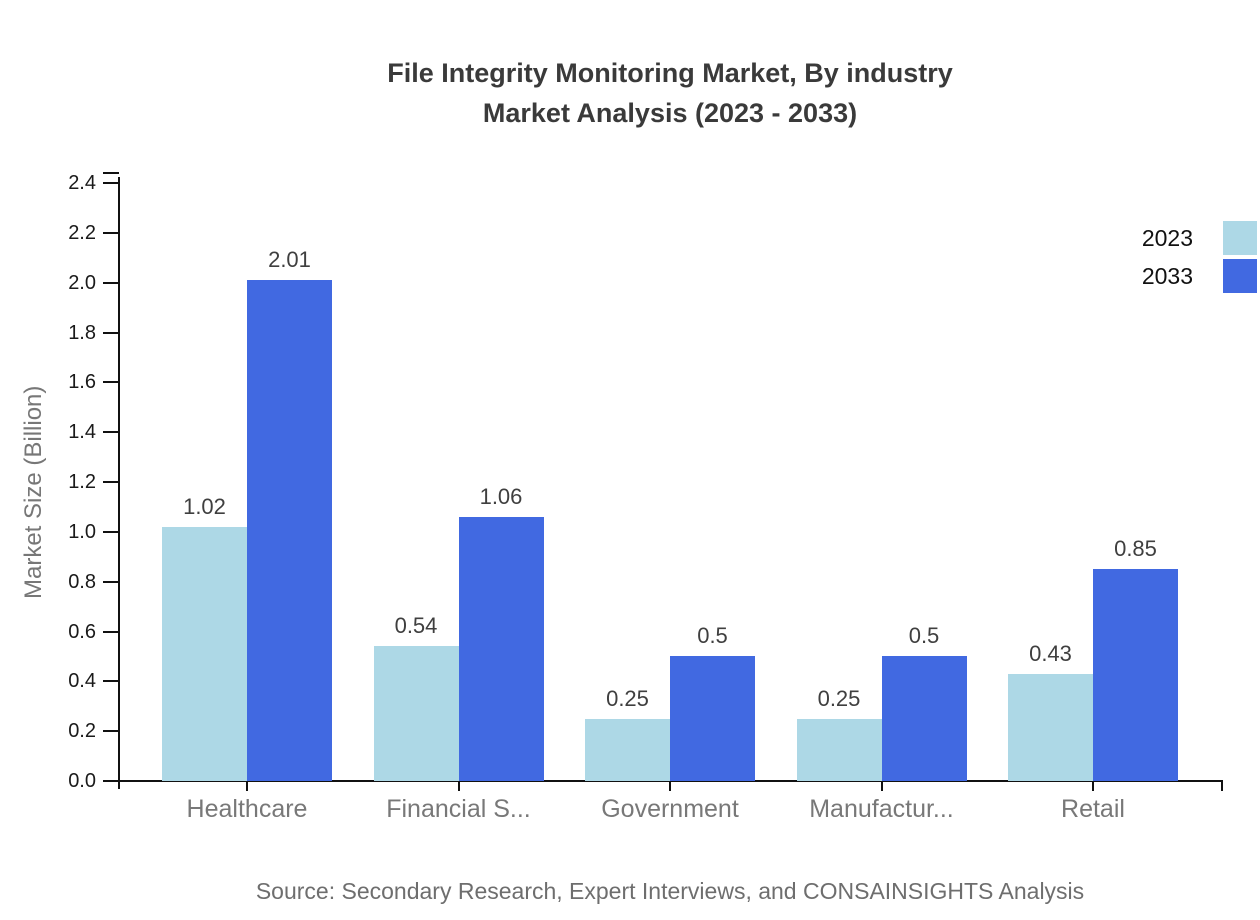 The height and width of the screenshot is (920, 1260). Describe the element at coordinates (82, 631) in the screenshot. I see `y-tick-label: 0.6` at that location.